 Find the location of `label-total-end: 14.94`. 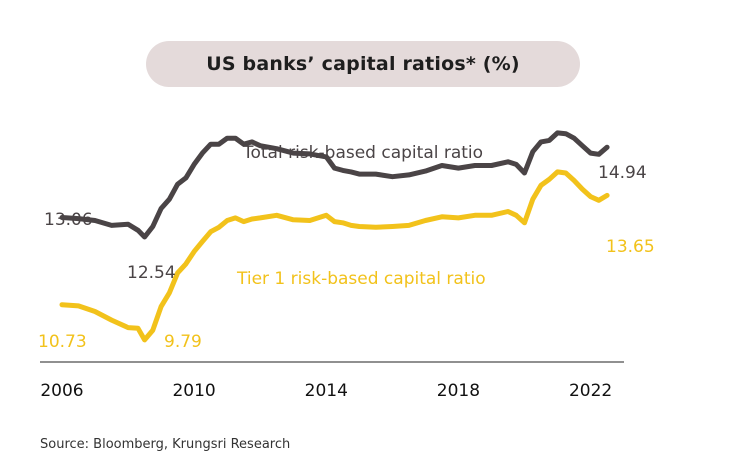

label-total-end: 14.94 is located at coordinates (622, 173).